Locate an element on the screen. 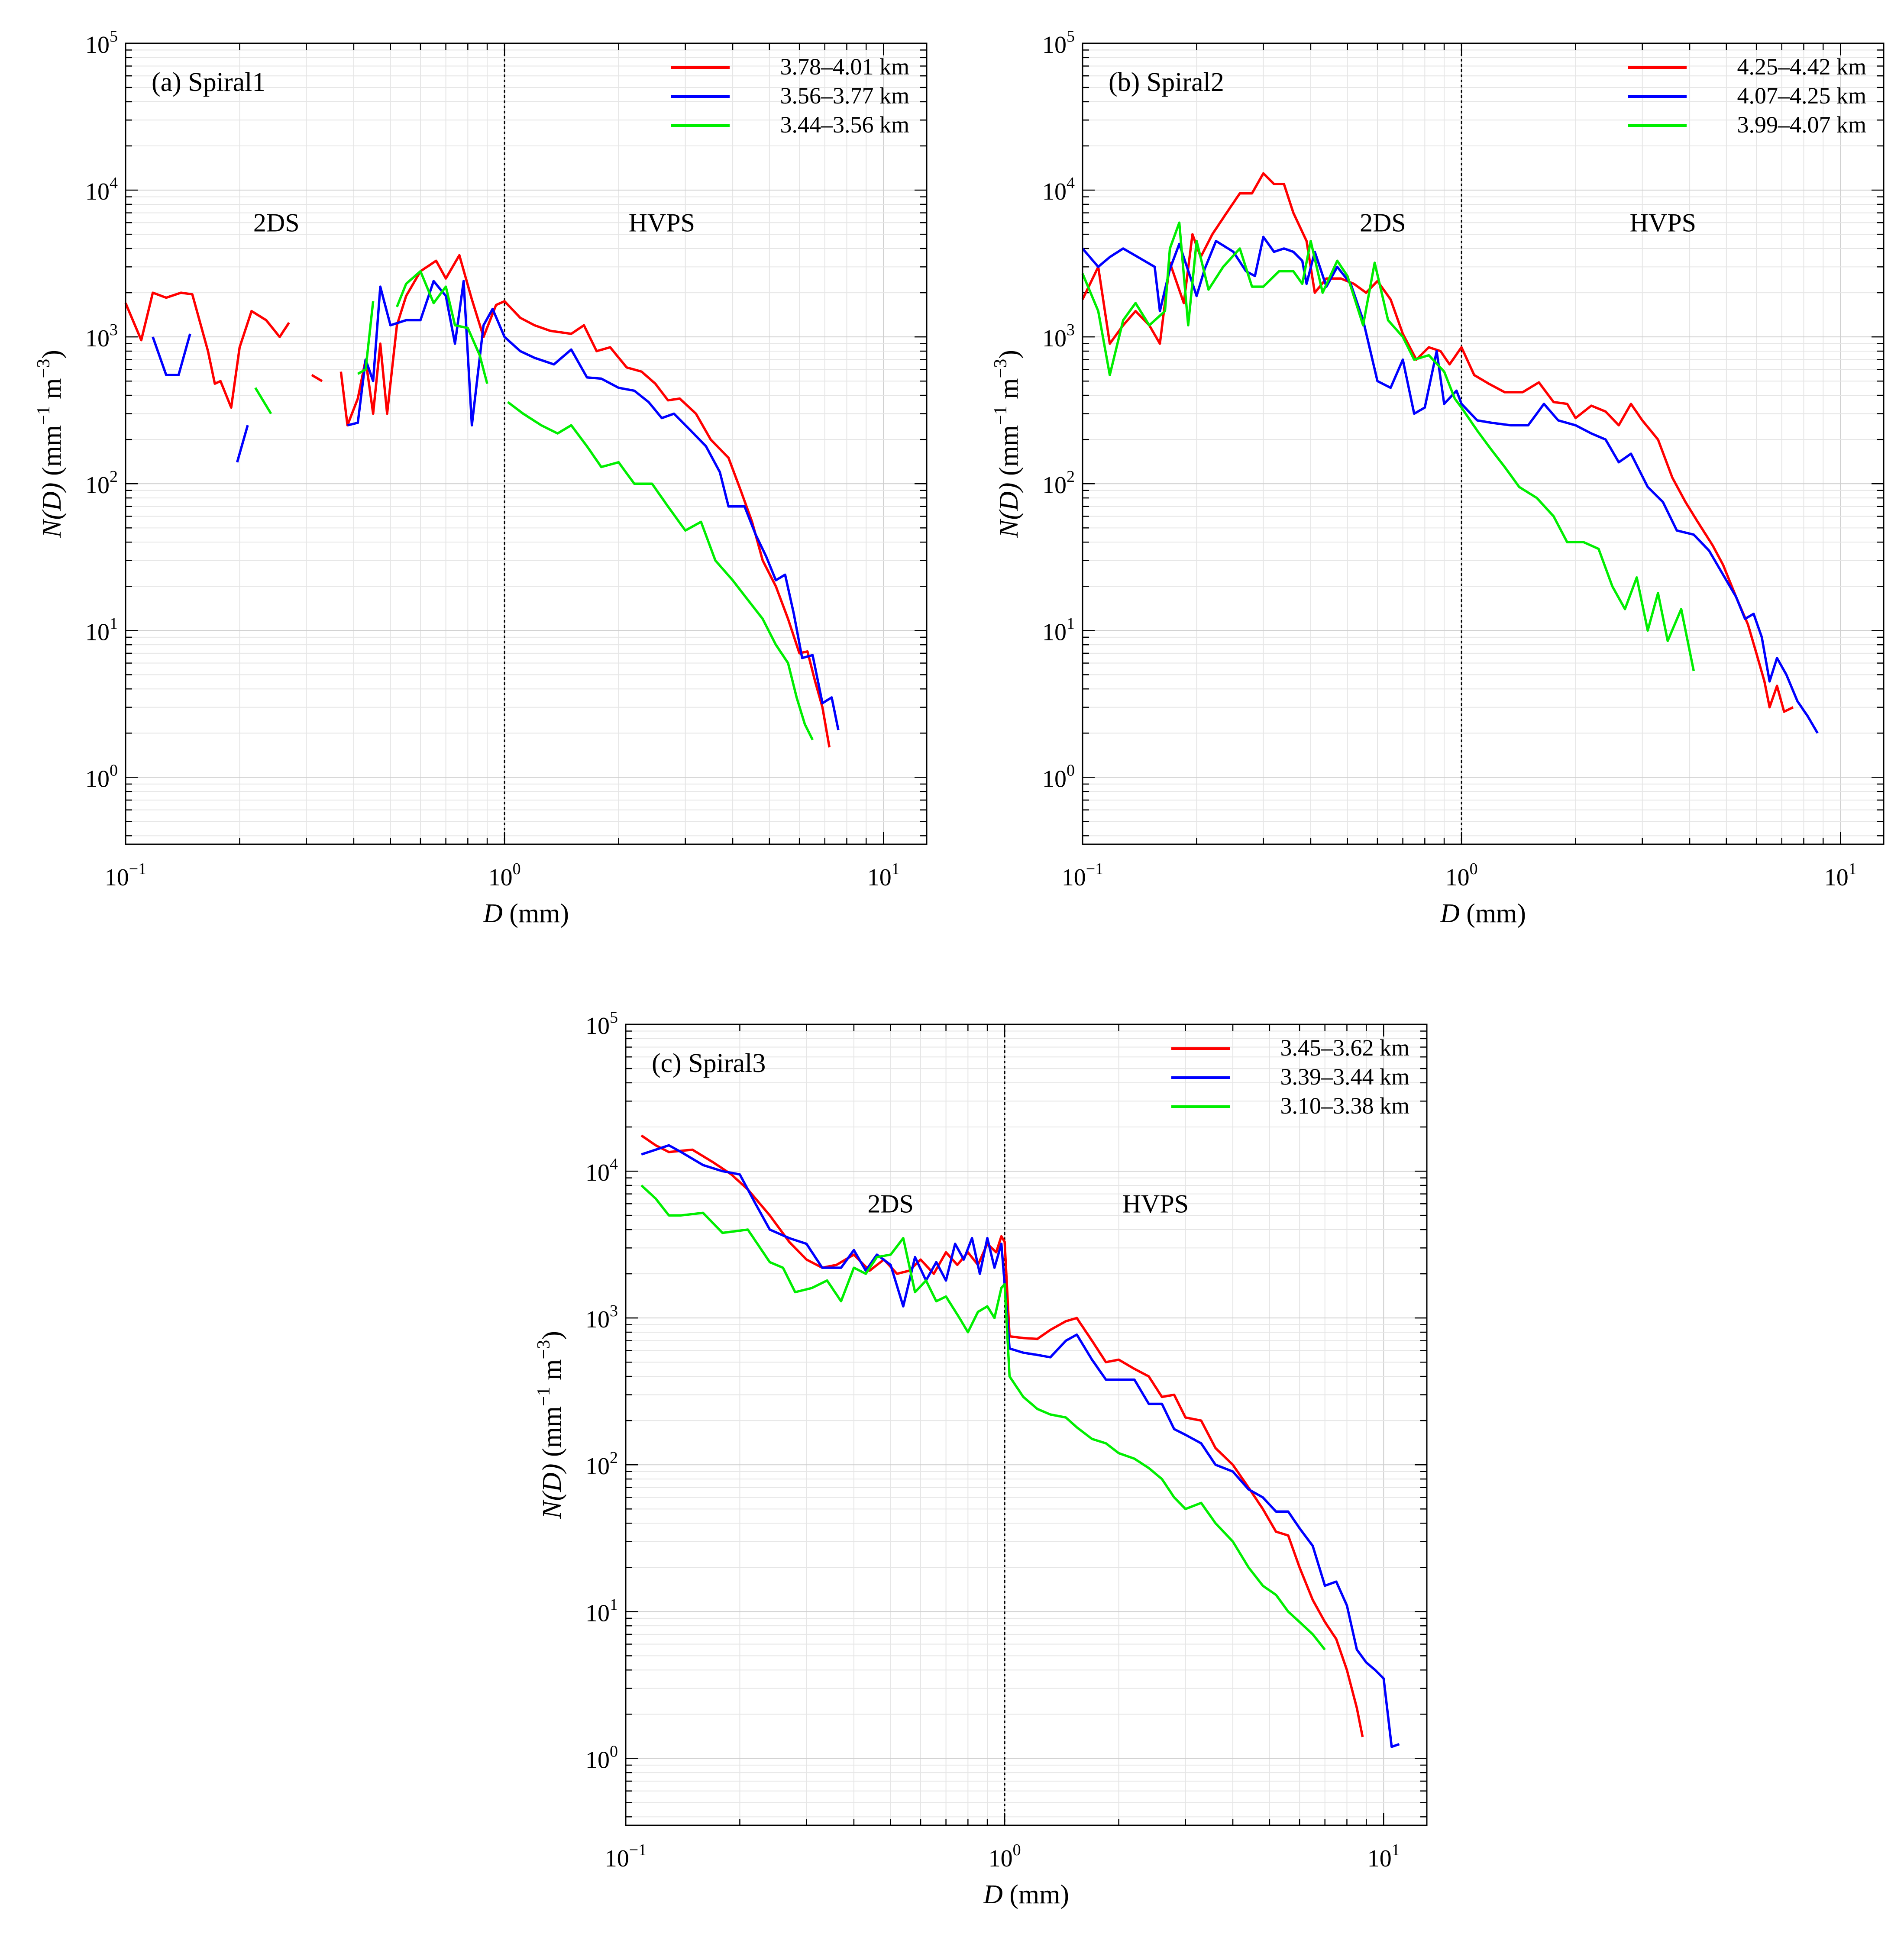 This screenshot has width=1904, height=1934. legend: 4.25–4.42 km 4.07–4.25 km 3.99–4.07 km is located at coordinates (1747, 96).